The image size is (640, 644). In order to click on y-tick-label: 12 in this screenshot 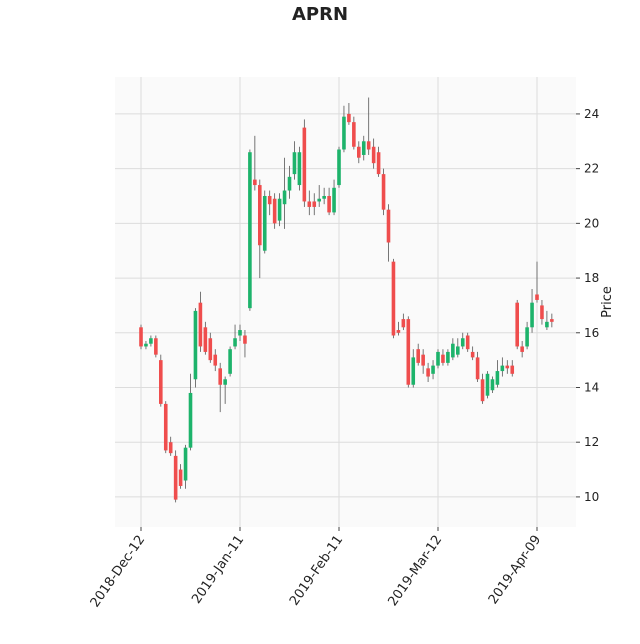, I will do `click(591, 442)`.